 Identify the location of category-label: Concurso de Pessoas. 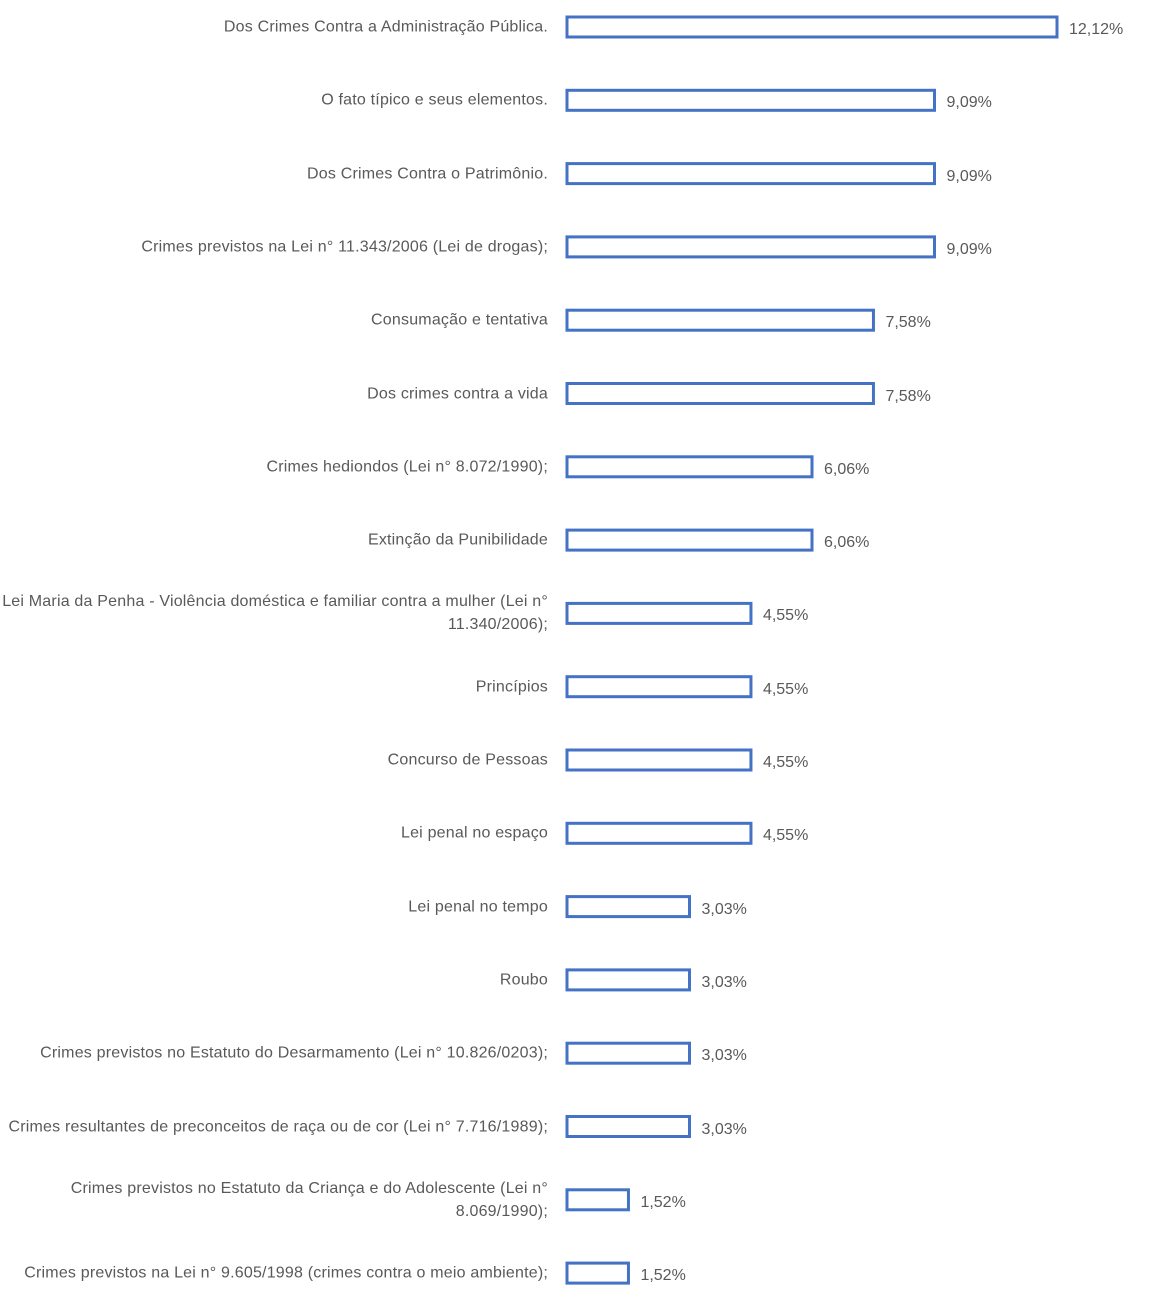
(467, 760).